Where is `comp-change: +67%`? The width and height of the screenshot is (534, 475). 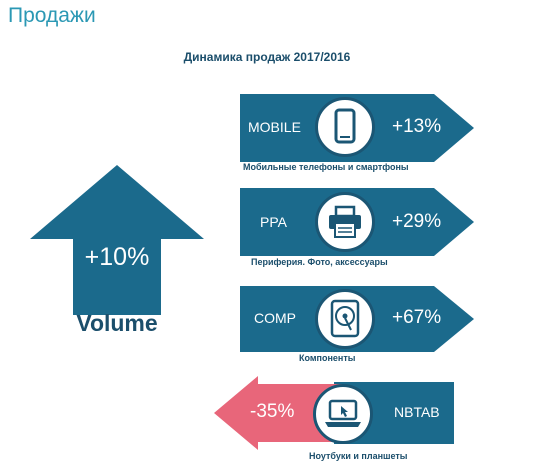 comp-change: +67% is located at coordinates (417, 317).